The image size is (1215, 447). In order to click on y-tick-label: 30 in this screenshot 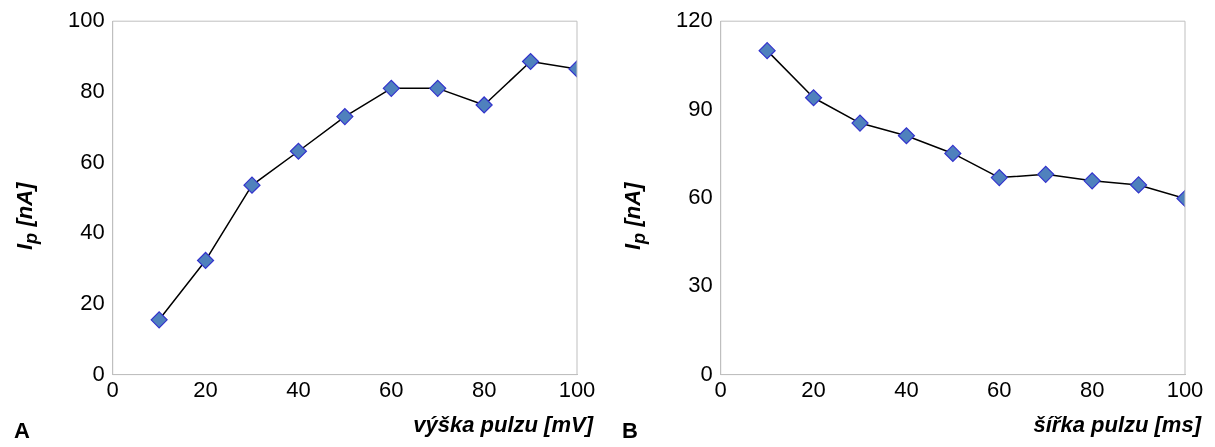, I will do `click(700, 285)`.